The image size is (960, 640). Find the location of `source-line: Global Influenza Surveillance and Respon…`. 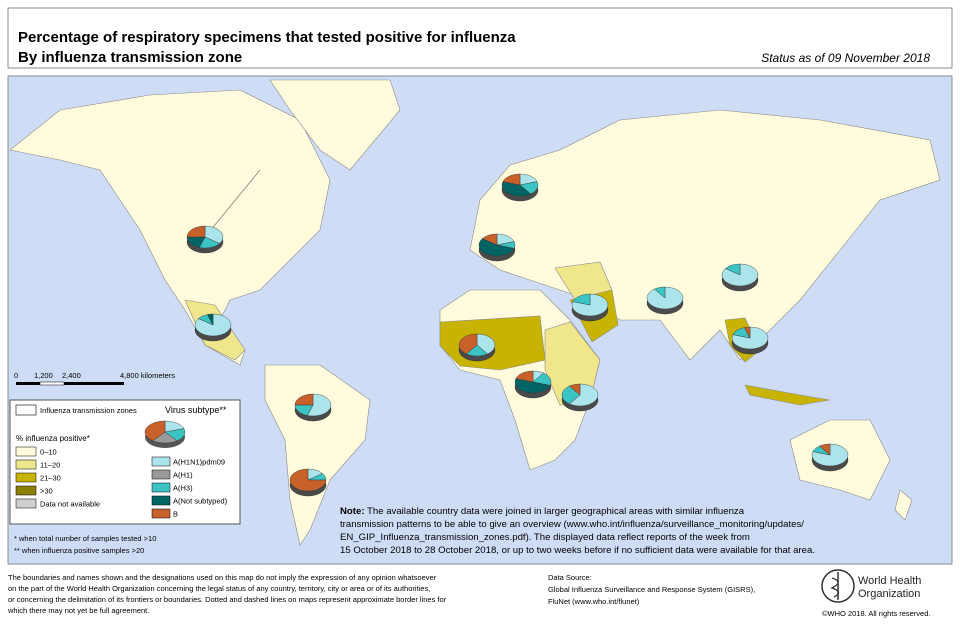

source-line: Global Influenza Surveillance and Respon… is located at coordinates (651, 589).